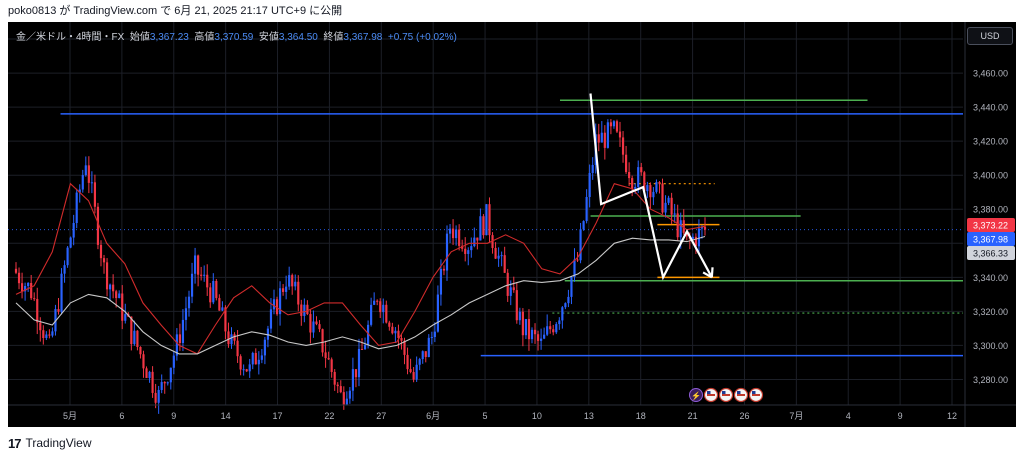 The height and width of the screenshot is (457, 1024). What do you see at coordinates (796, 416) in the screenshot?
I see `time-tick-label: 7月` at bounding box center [796, 416].